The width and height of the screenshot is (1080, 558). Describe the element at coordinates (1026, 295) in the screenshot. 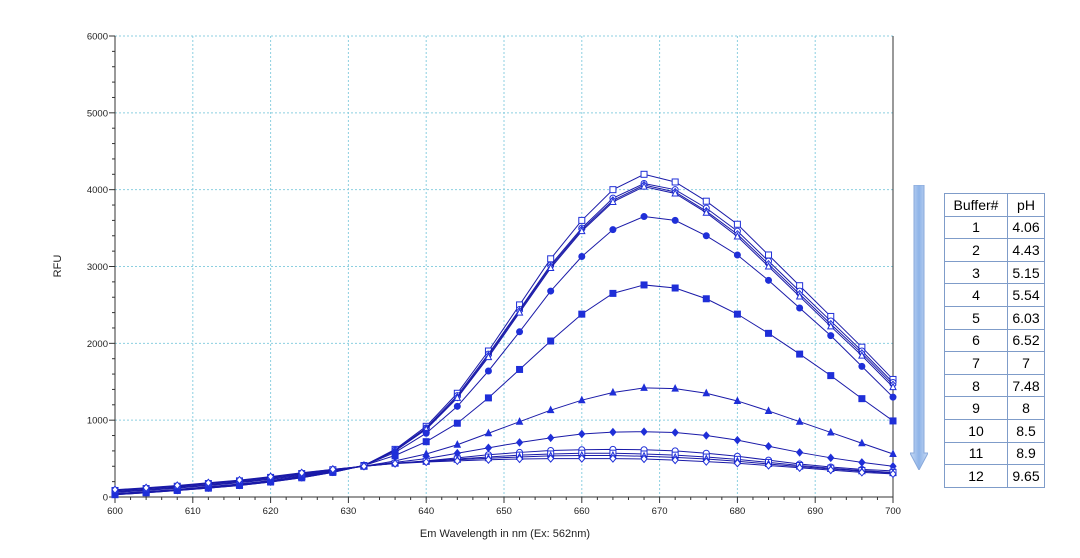

I see `ph-cell: 5.54` at that location.